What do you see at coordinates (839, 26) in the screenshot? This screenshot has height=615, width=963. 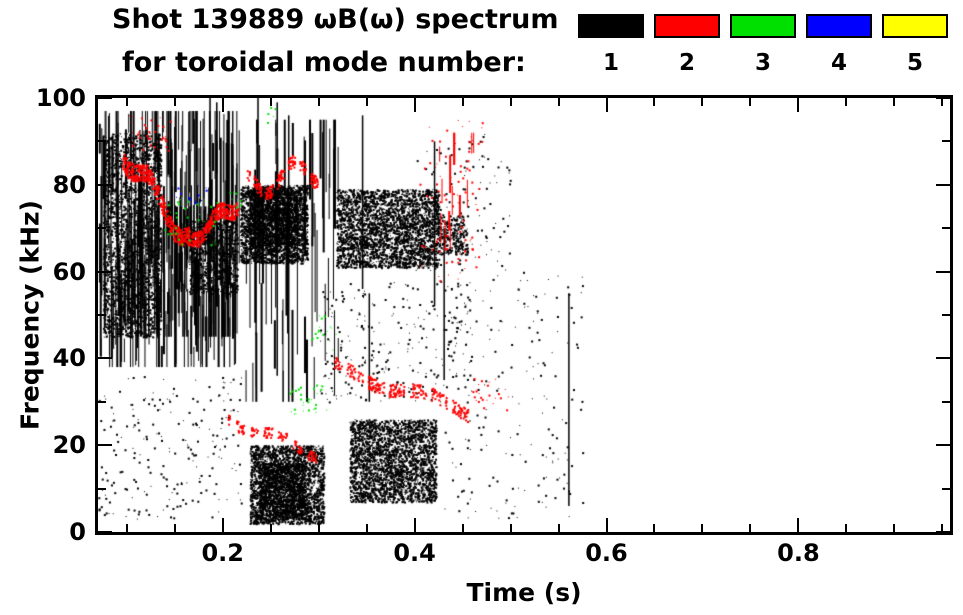 I see `legend-swatch-n4` at bounding box center [839, 26].